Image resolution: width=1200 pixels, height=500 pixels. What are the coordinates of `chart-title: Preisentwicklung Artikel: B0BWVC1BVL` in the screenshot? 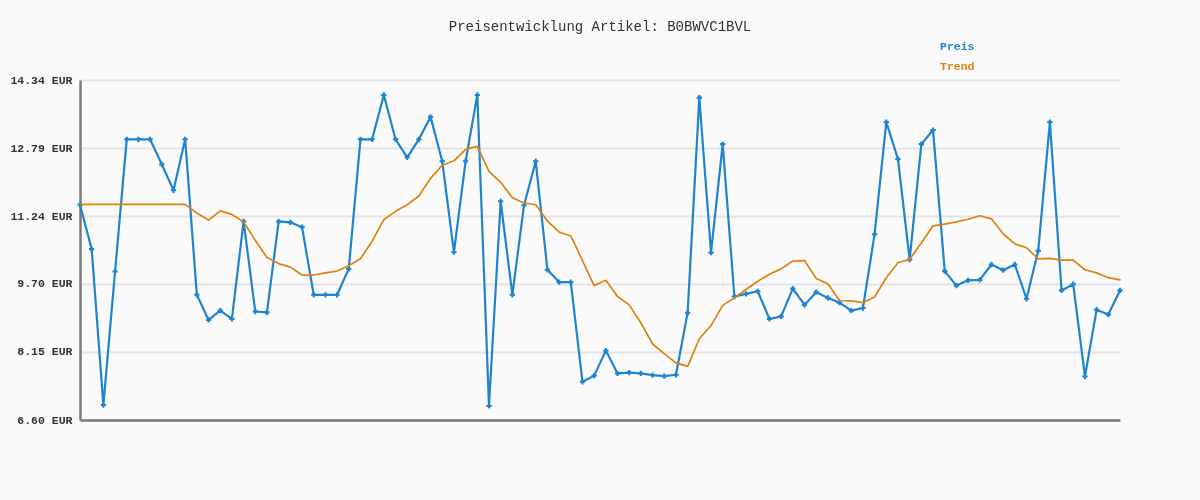 It's located at (600, 27).